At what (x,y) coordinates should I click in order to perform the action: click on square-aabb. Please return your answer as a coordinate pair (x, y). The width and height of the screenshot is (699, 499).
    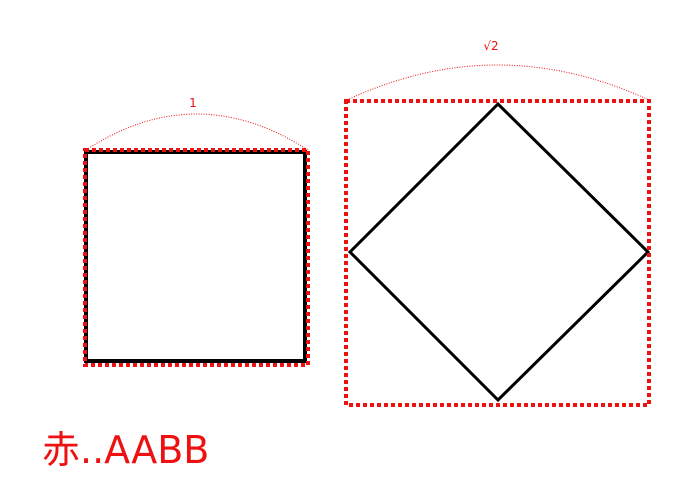
    Looking at the image, I should click on (196, 257).